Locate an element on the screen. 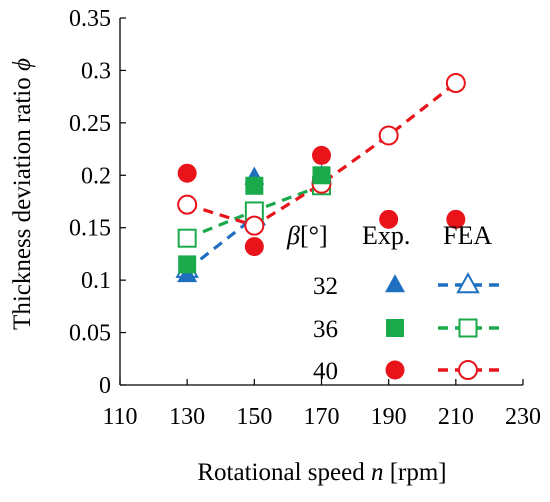  x-axis-label-text: Rotational speed is located at coordinates (284, 472).